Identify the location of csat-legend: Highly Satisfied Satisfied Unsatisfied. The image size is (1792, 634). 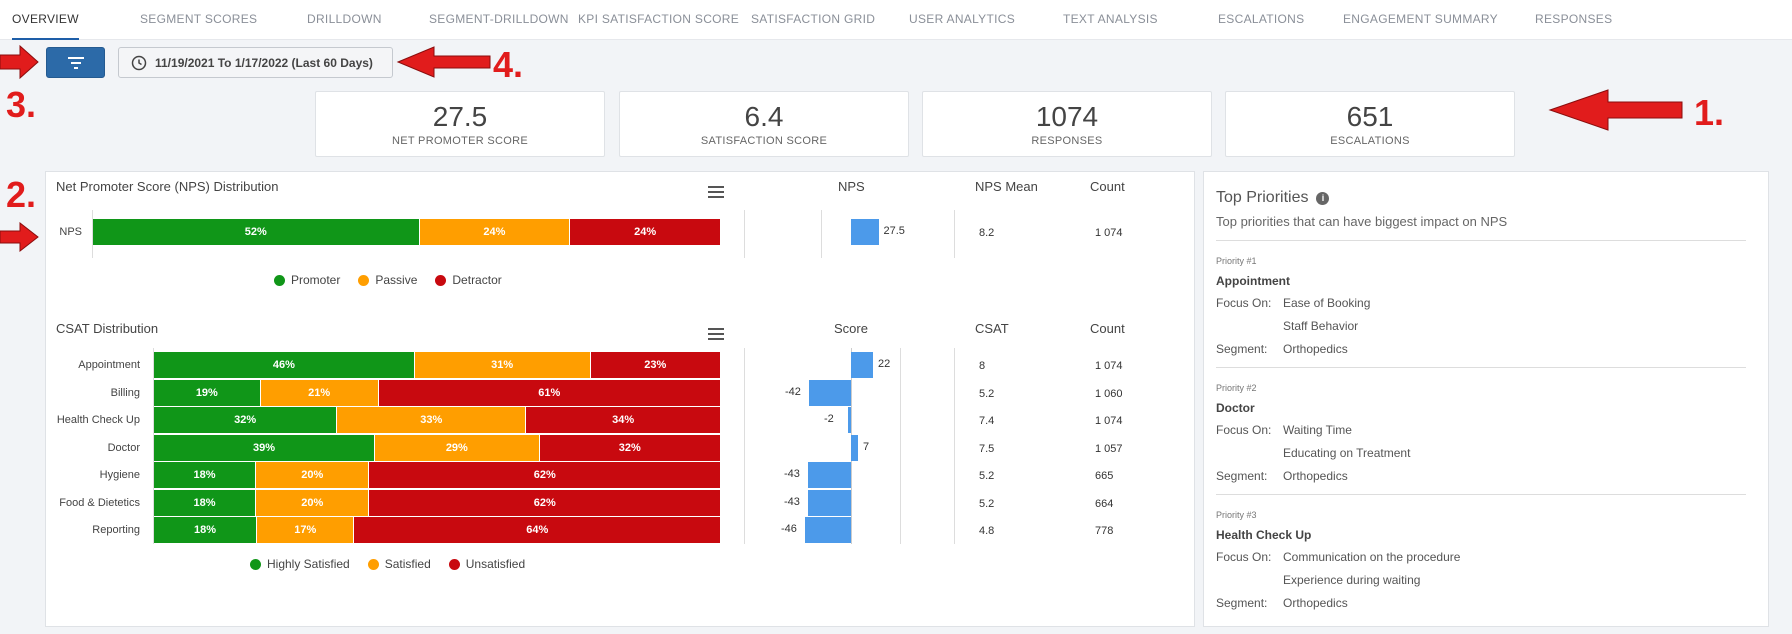
(396, 564).